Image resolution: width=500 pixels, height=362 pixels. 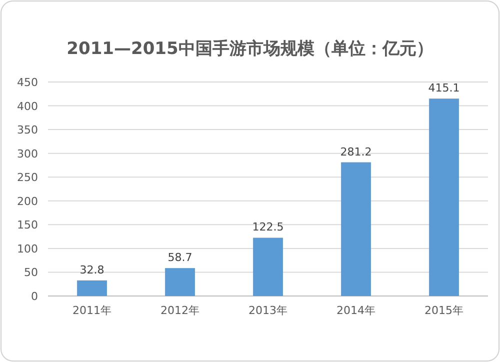 What do you see at coordinates (180, 257) in the screenshot?
I see `data-label: 58.7` at bounding box center [180, 257].